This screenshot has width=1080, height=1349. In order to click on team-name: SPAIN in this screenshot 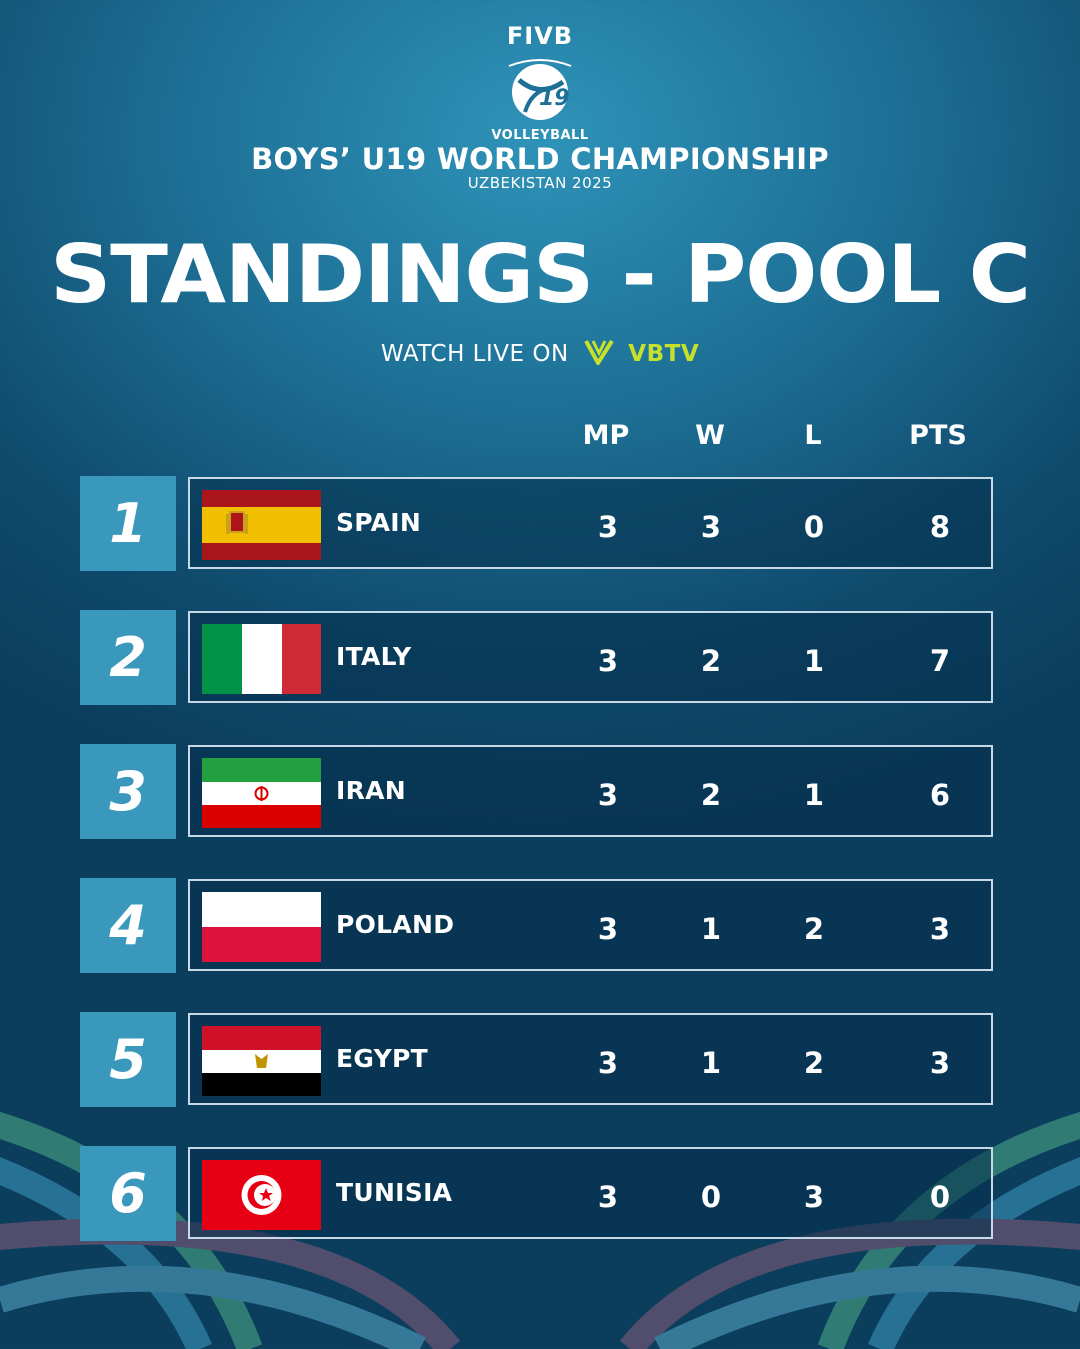, I will do `click(379, 522)`.